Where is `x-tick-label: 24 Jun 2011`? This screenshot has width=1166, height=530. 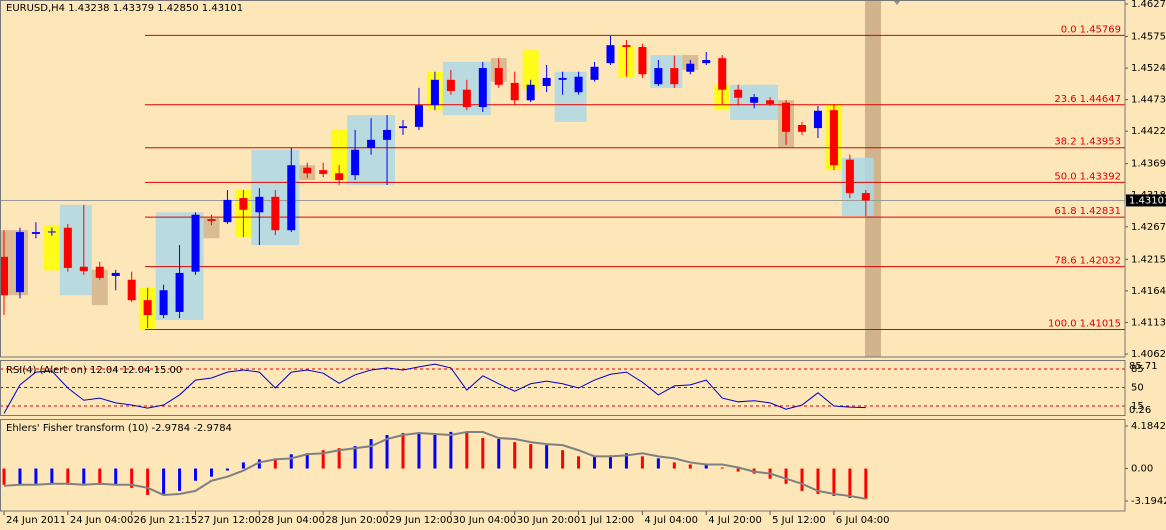
x-tick-label: 24 Jun 2011 is located at coordinates (36, 520).